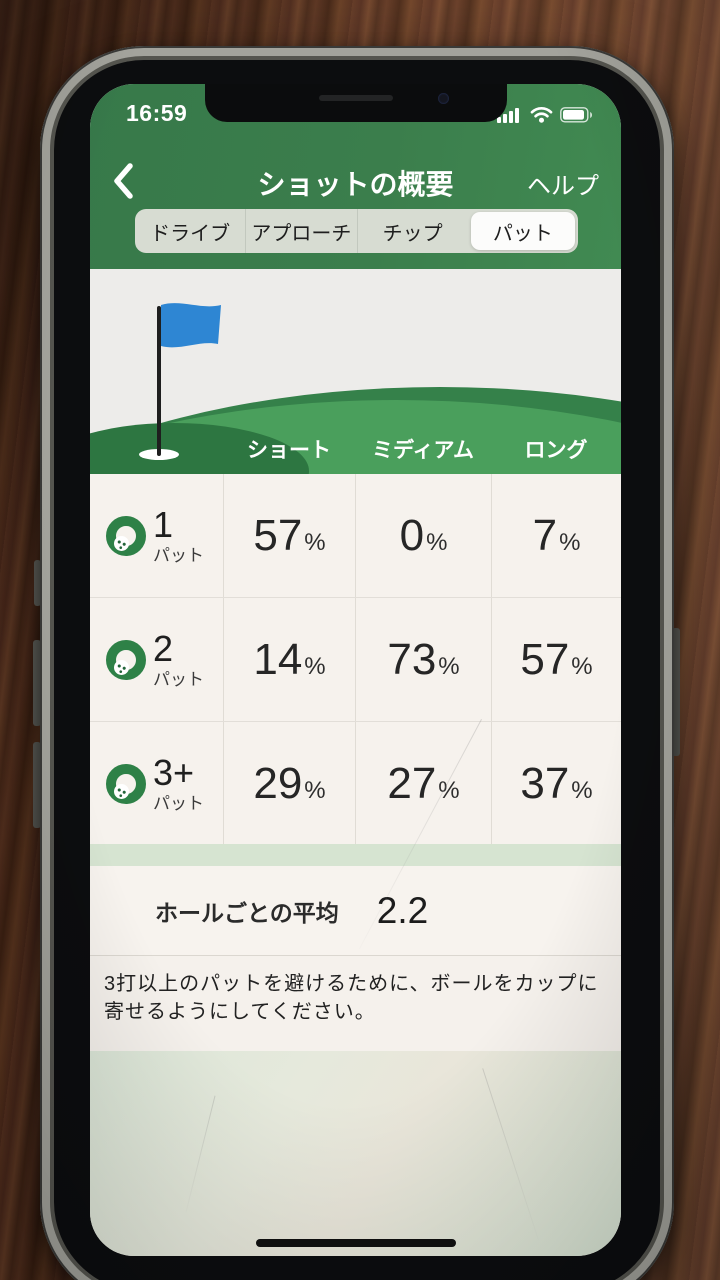 This screenshot has height=1280, width=720. I want to click on table-row-1-putt: 1 パット 57% 0% 7%, so click(355, 536).